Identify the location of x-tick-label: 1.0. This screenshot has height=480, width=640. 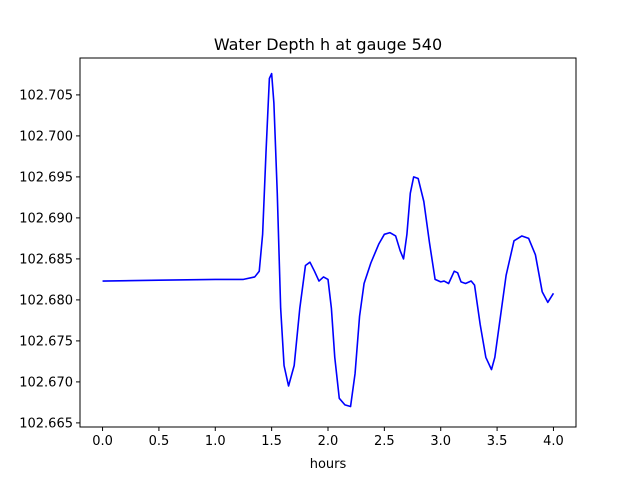
(215, 441).